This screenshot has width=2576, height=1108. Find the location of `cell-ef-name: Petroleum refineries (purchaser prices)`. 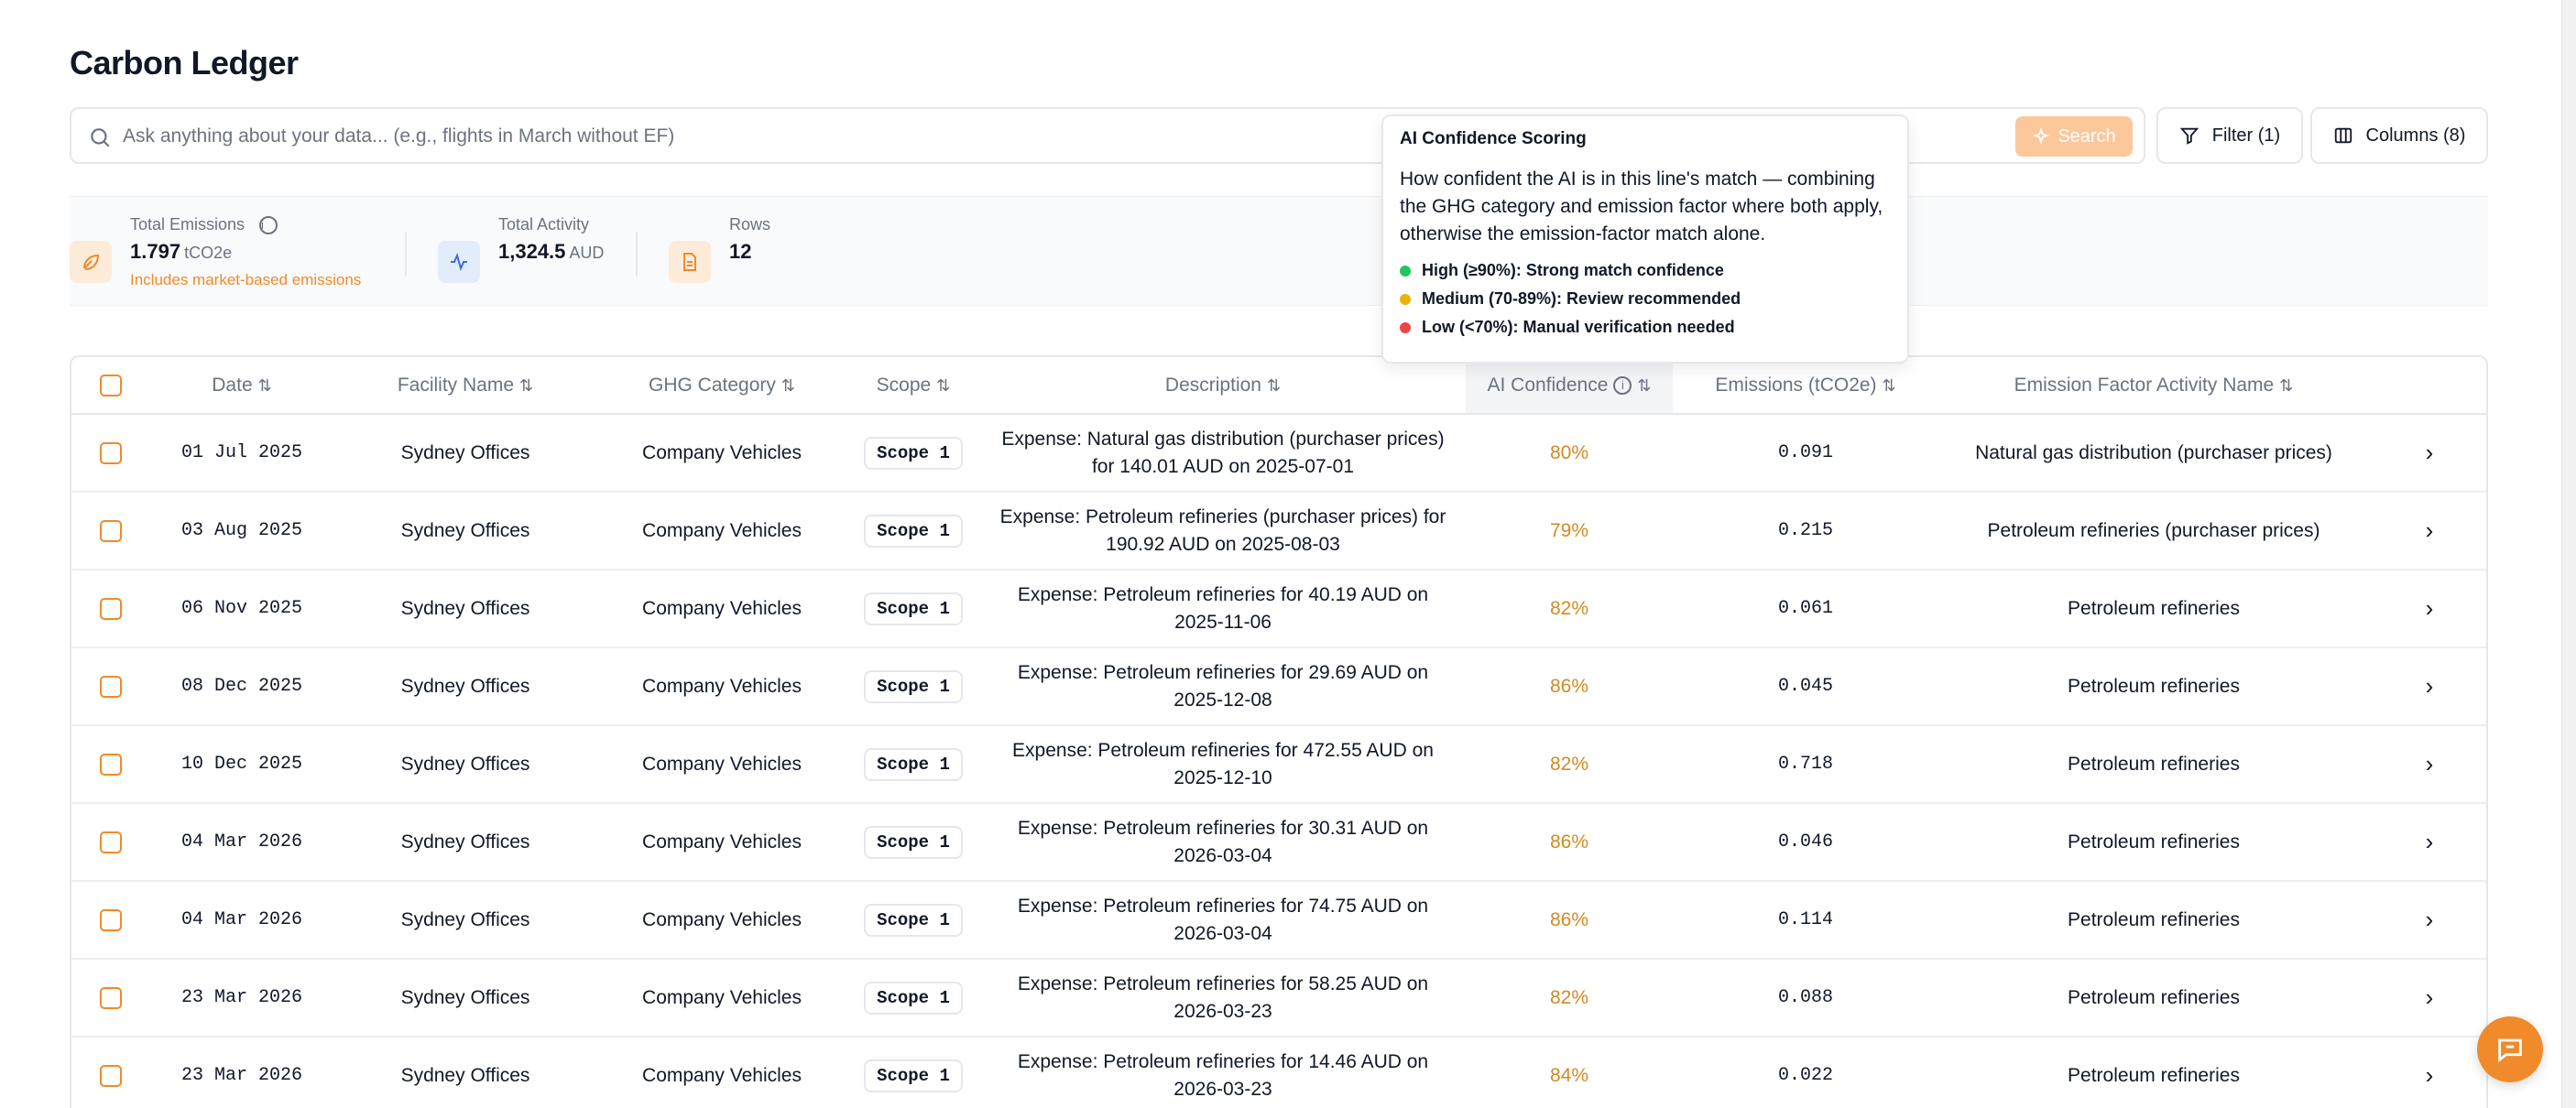

cell-ef-name: Petroleum refineries (purchaser prices) is located at coordinates (2153, 531).